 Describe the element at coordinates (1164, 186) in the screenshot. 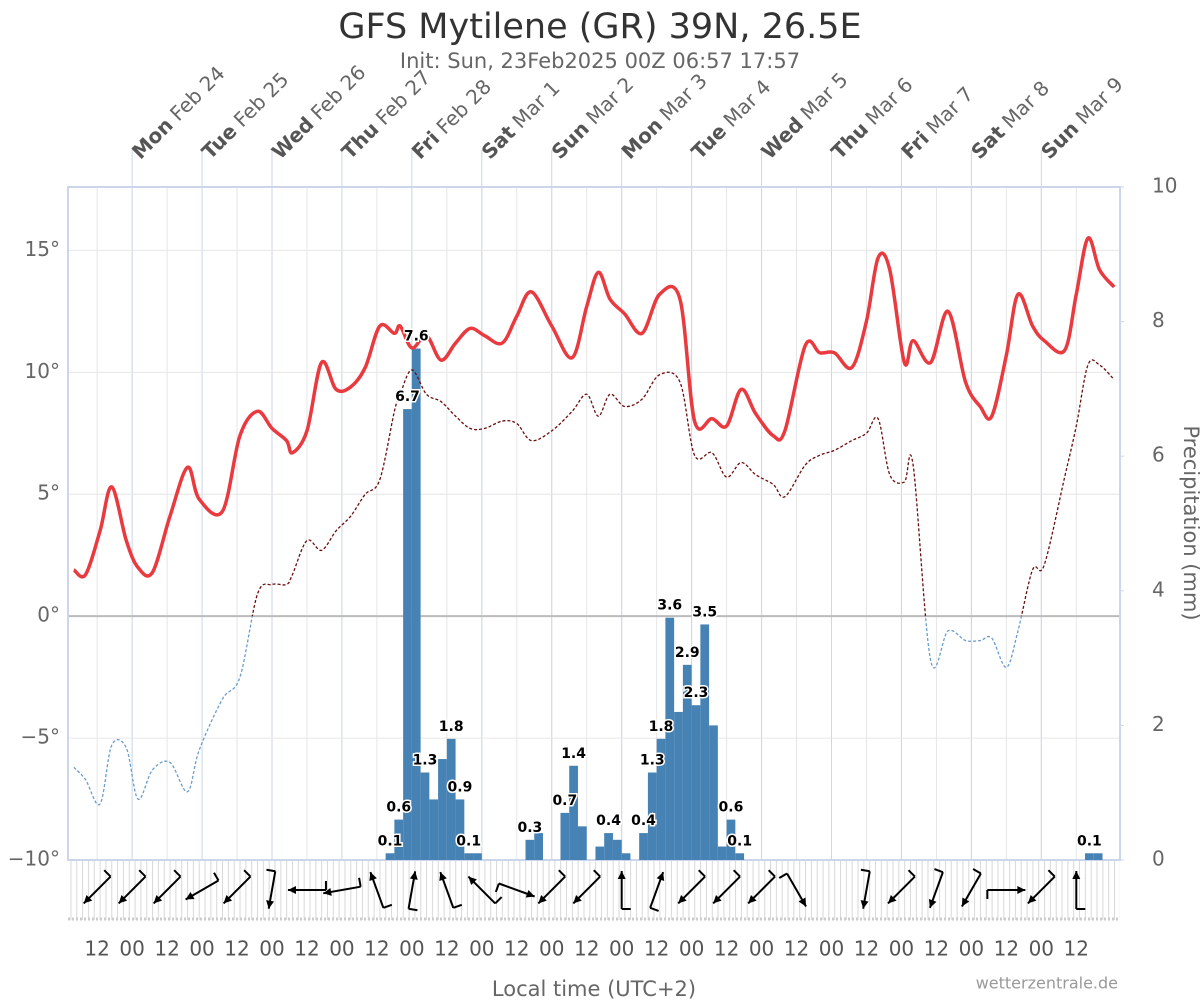

I see `y2-tick-label: 10` at that location.